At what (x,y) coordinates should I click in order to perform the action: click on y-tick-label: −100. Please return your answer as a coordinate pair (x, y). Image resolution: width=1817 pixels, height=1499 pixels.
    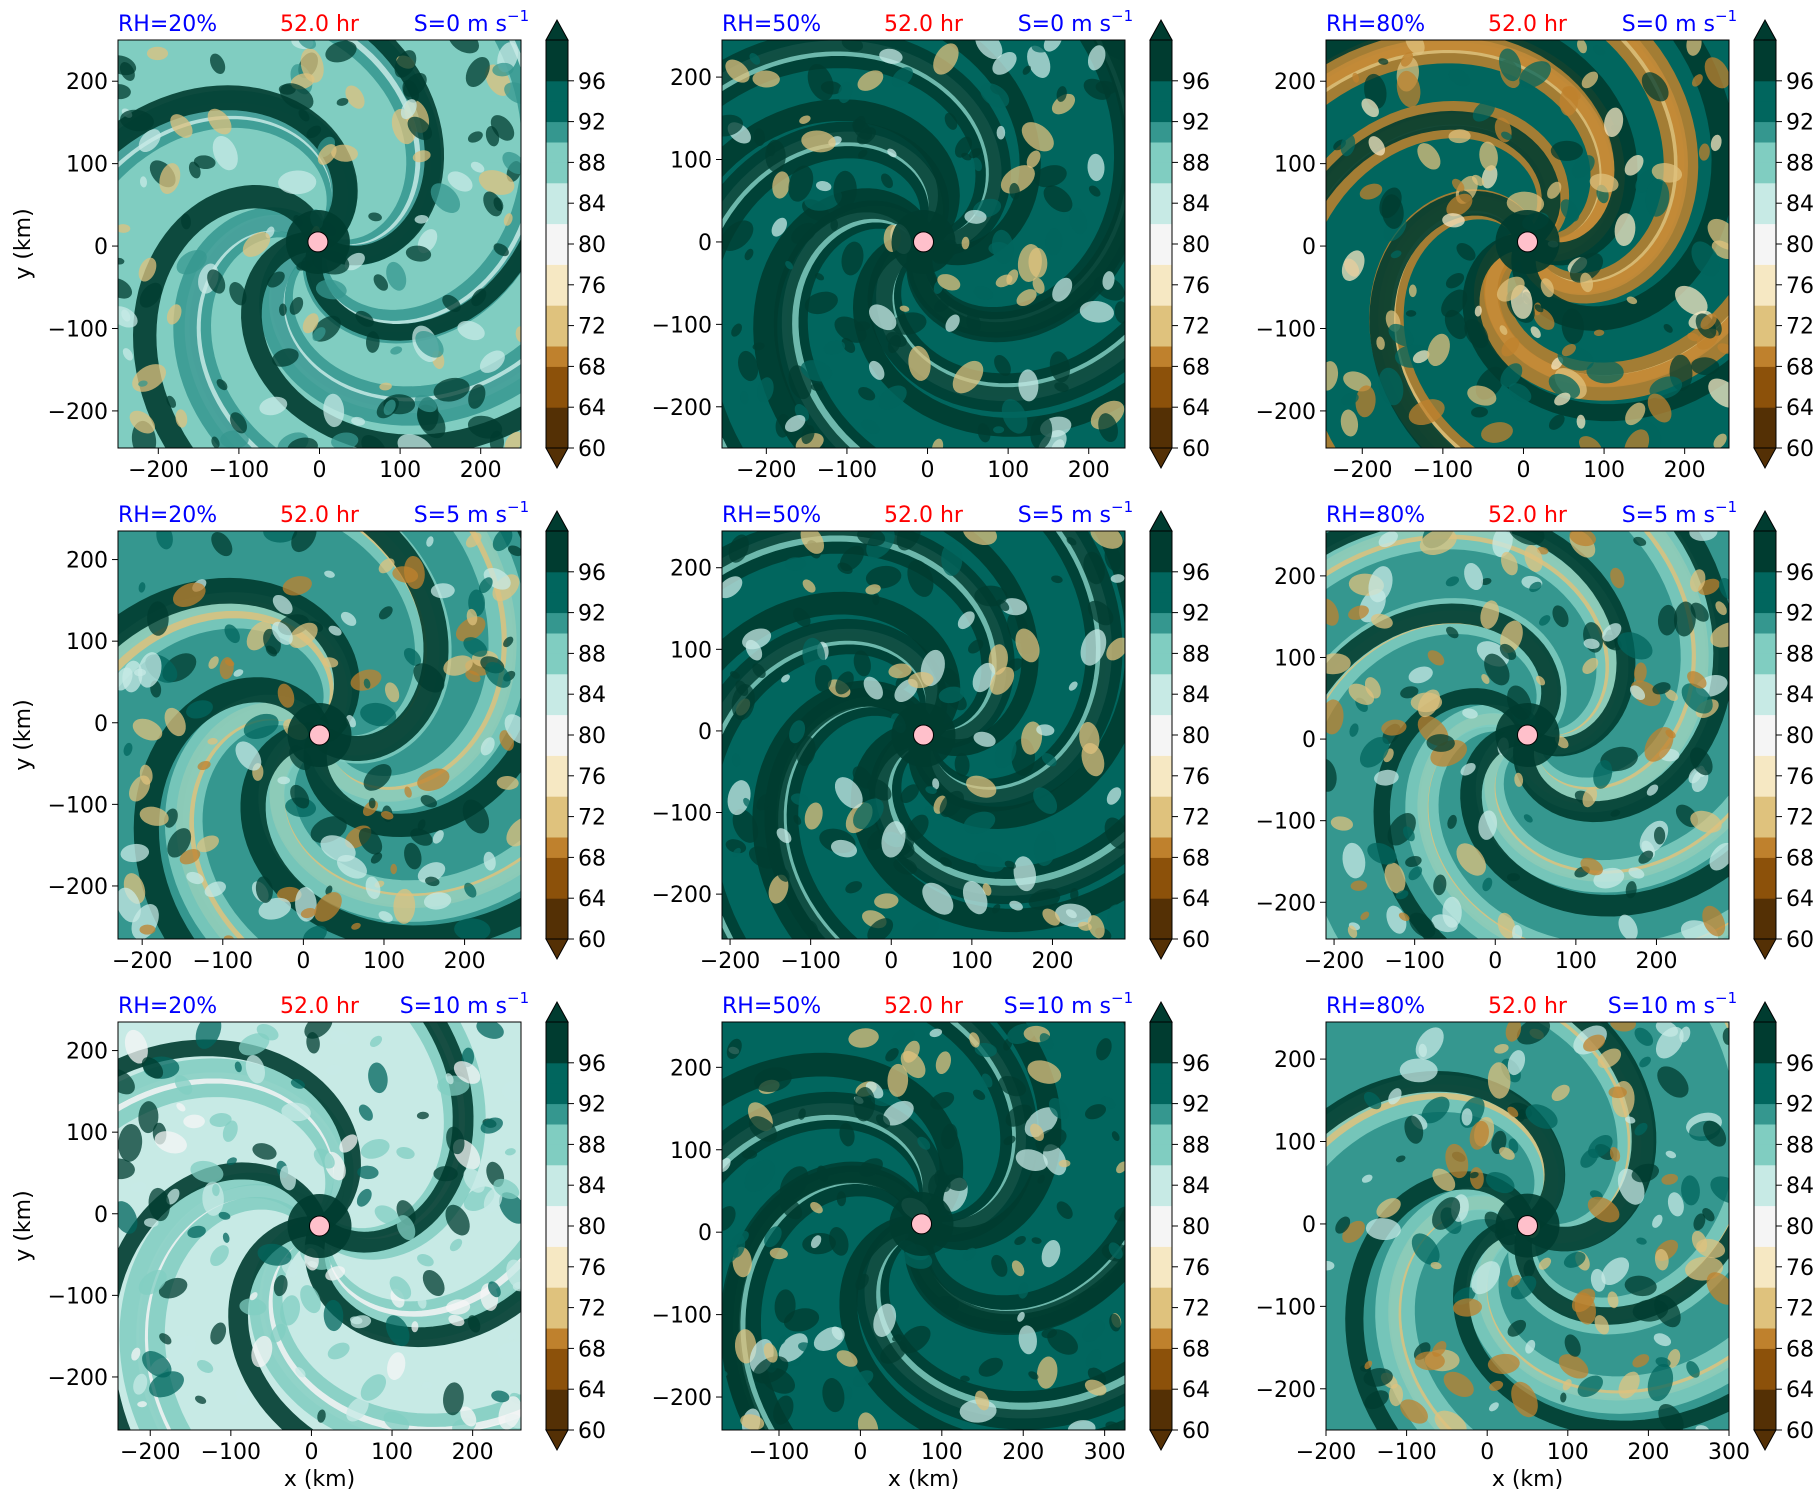
    Looking at the image, I should click on (682, 814).